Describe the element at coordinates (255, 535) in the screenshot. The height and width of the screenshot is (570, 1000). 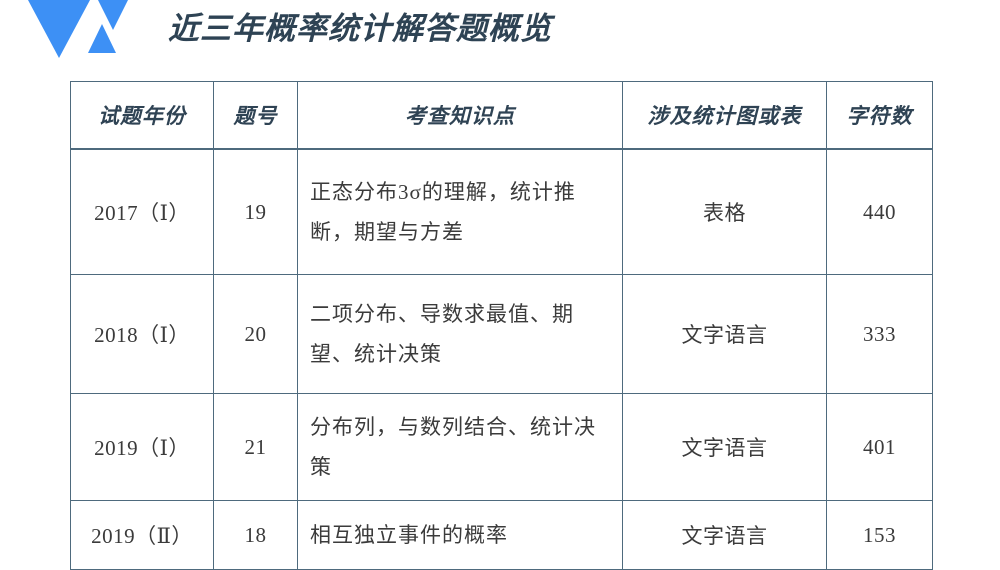
I see `cell-num: 18` at that location.